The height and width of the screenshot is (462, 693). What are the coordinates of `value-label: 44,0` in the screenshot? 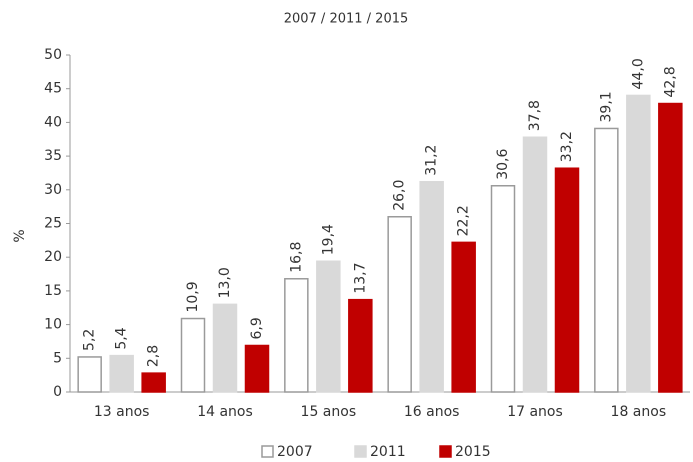 It's located at (638, 73).